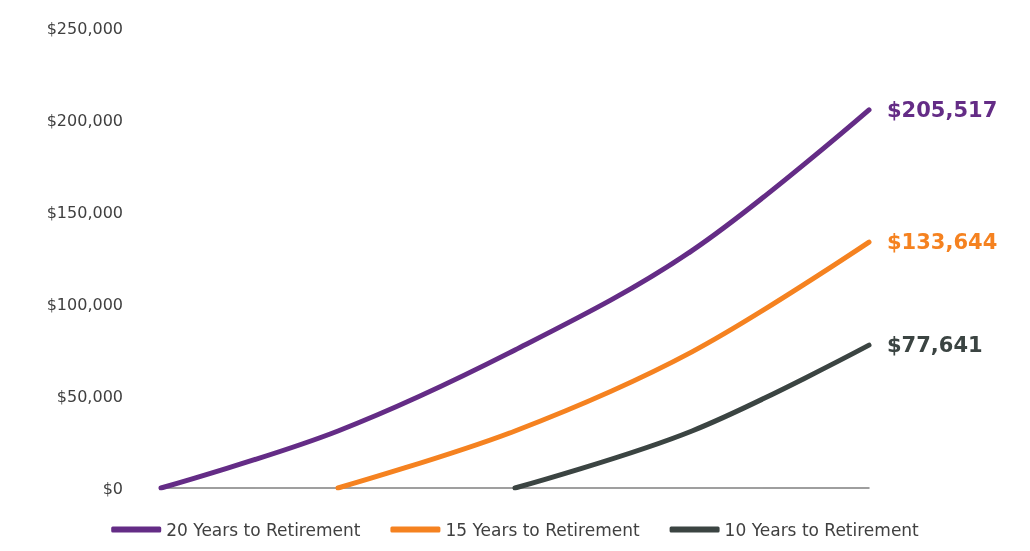 The image size is (1030, 551). I want to click on legend-label: 10 Years to Retirement, so click(822, 529).